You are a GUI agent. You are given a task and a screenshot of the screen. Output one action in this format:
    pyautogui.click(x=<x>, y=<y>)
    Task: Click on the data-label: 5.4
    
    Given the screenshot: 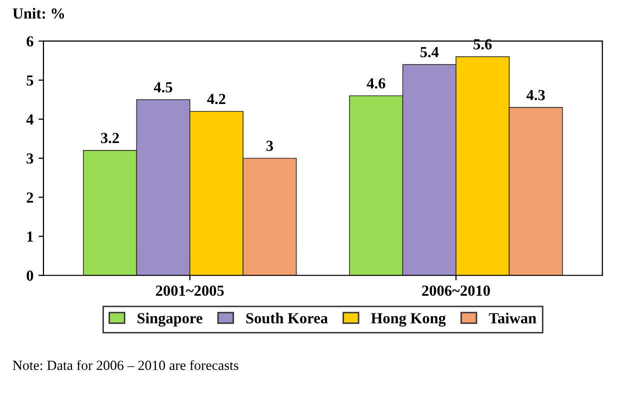 What is the action you would take?
    pyautogui.click(x=429, y=52)
    